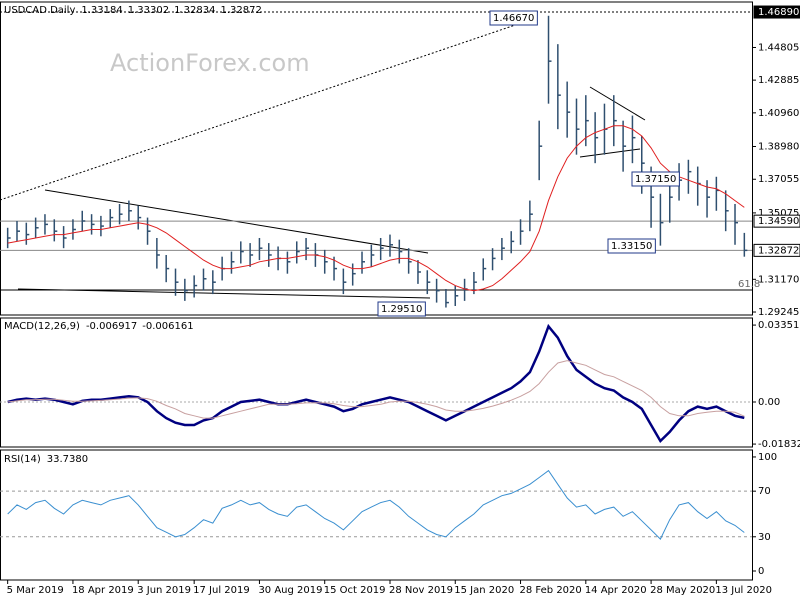 This screenshot has width=800, height=600. I want to click on header-value: -0.006161, so click(167, 326).